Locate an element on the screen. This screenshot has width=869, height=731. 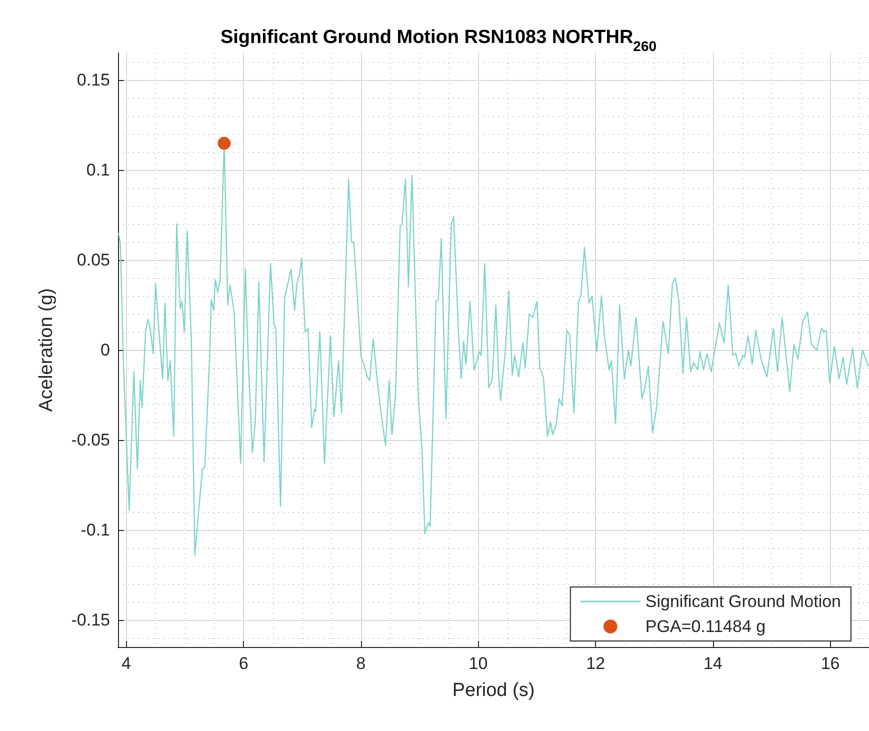
y-tick-label: -0.15 is located at coordinates (90, 620).